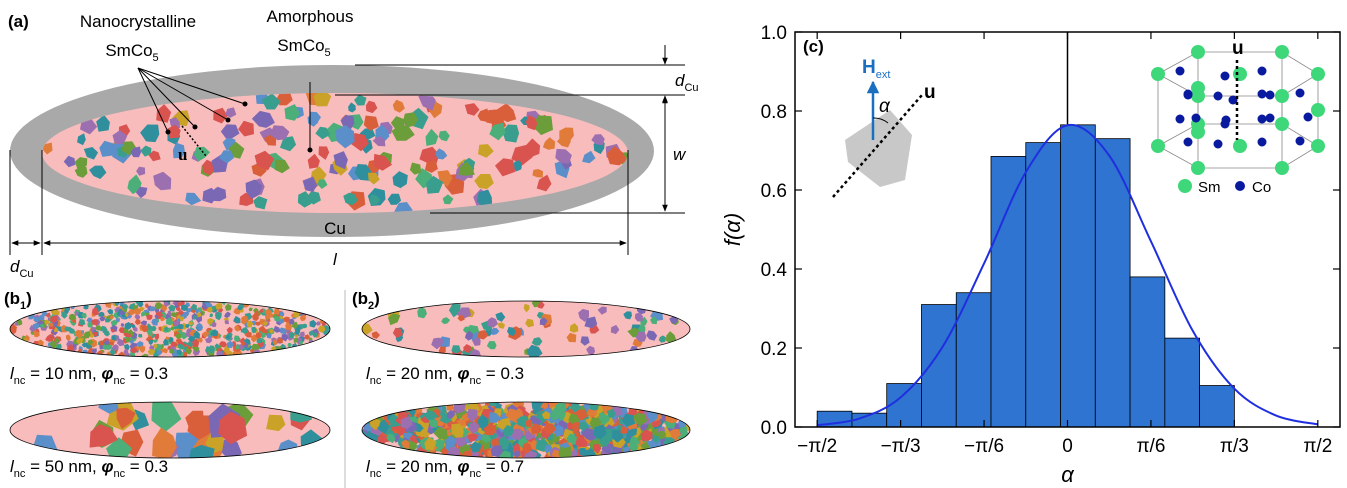 Image resolution: width=1347 pixels, height=488 pixels. I want to click on label: w, so click(680, 154).